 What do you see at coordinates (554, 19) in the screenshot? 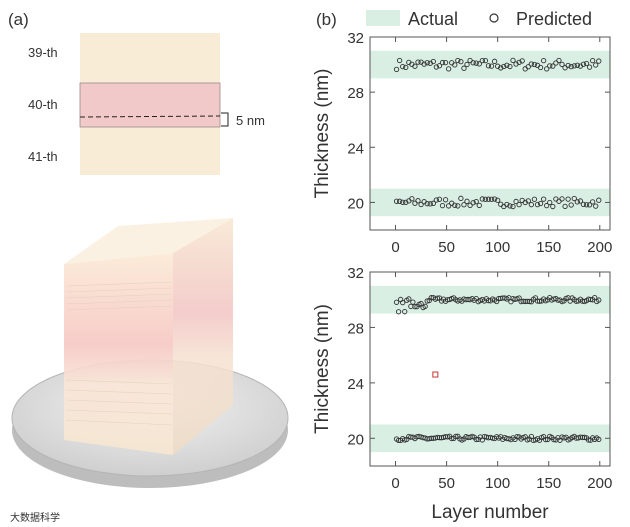
I see `legend-predicted-label: Predicted` at bounding box center [554, 19].